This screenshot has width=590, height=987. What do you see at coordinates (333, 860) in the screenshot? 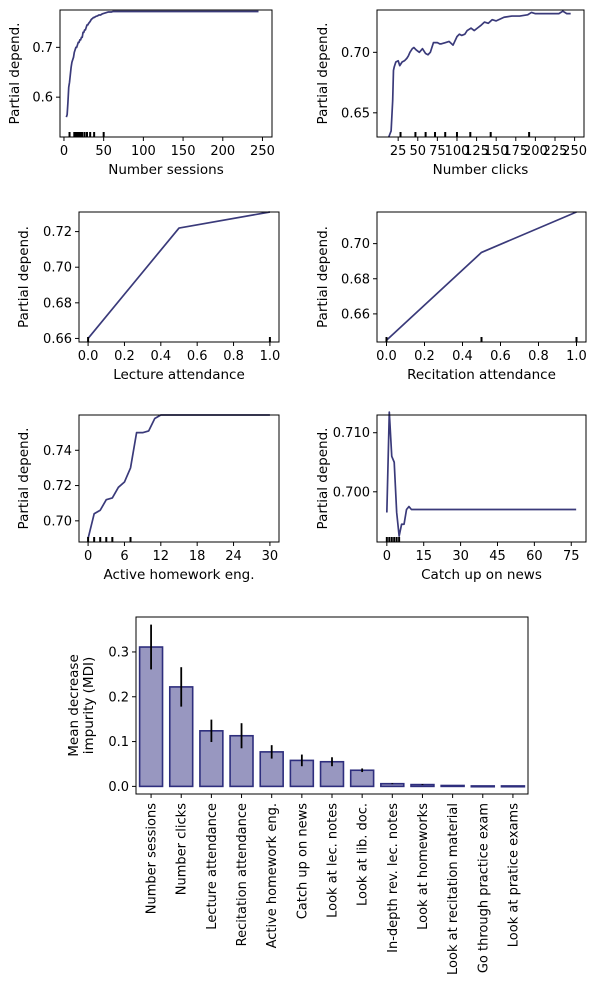
I see `category-label: Look at lec. notes` at bounding box center [333, 860].